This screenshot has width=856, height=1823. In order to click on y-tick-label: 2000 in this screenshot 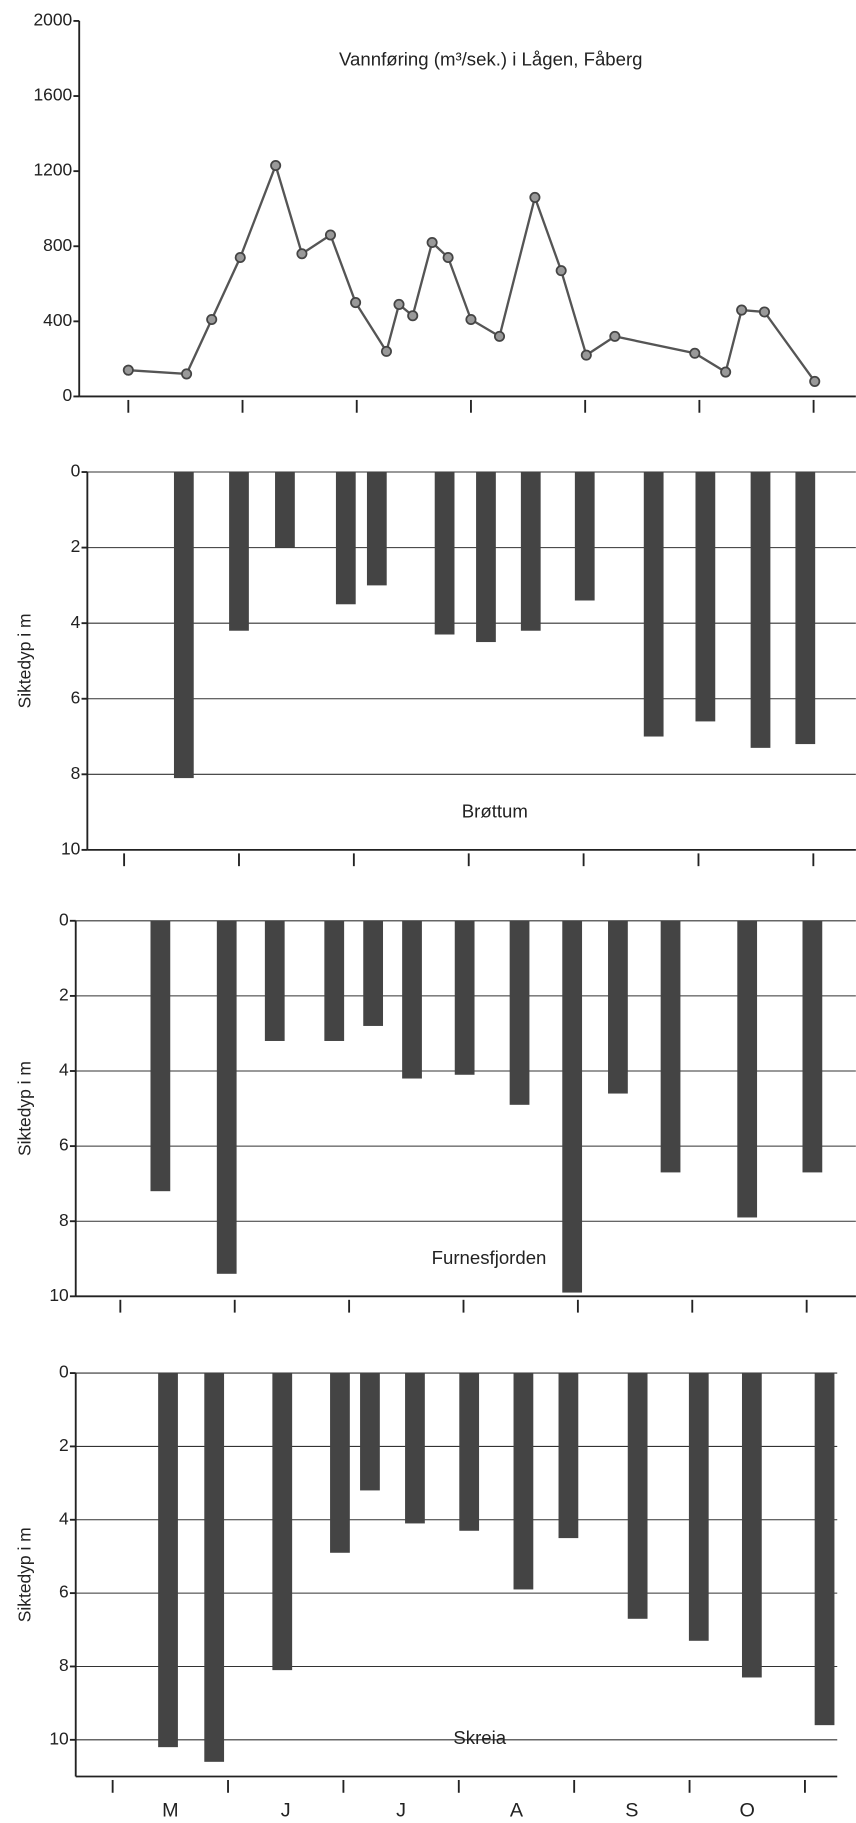, I will do `click(52, 20)`.